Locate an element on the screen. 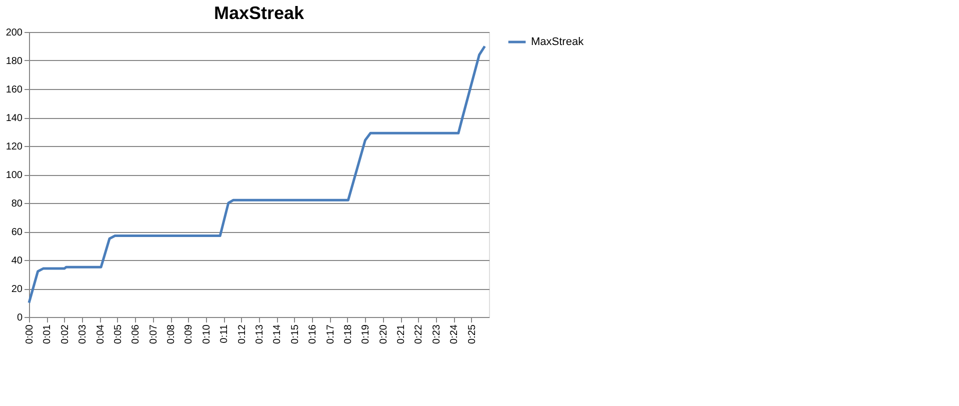  x-tick-label: 0:22 is located at coordinates (419, 334).